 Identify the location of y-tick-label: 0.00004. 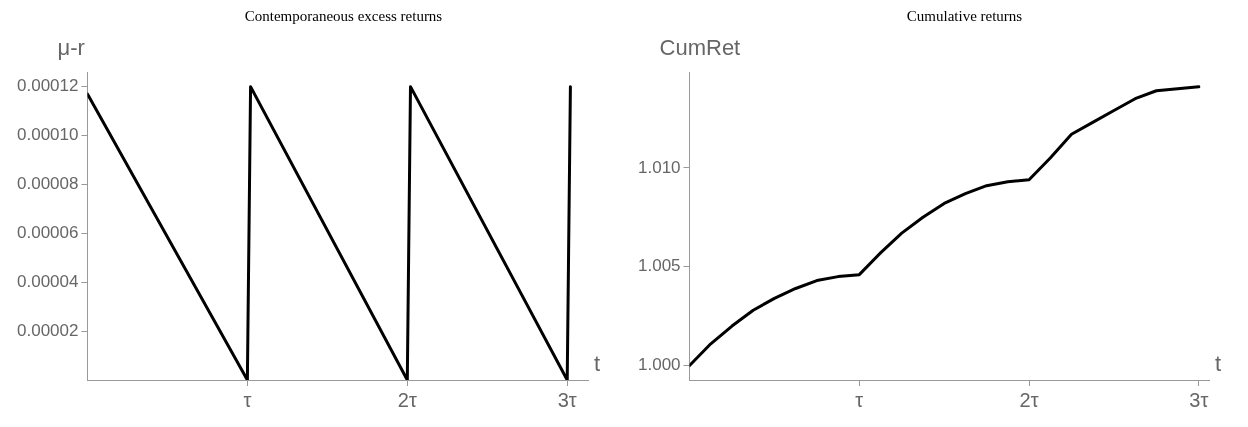
(47, 281).